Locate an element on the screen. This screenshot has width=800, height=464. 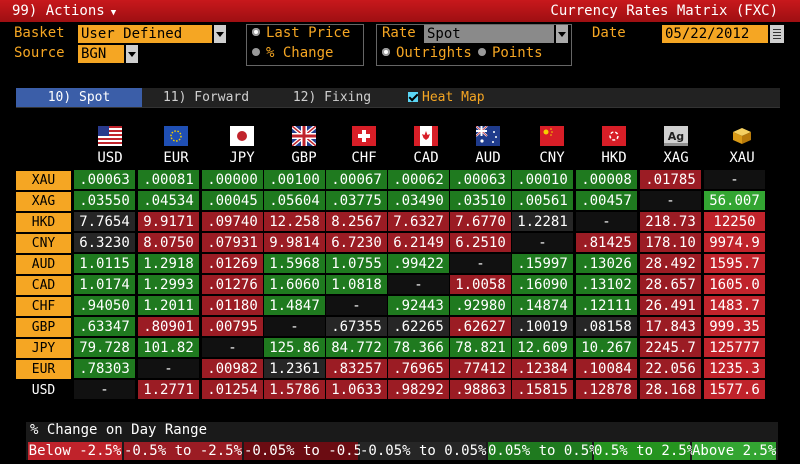
date-field: 05/22/2012 is located at coordinates (715, 34).